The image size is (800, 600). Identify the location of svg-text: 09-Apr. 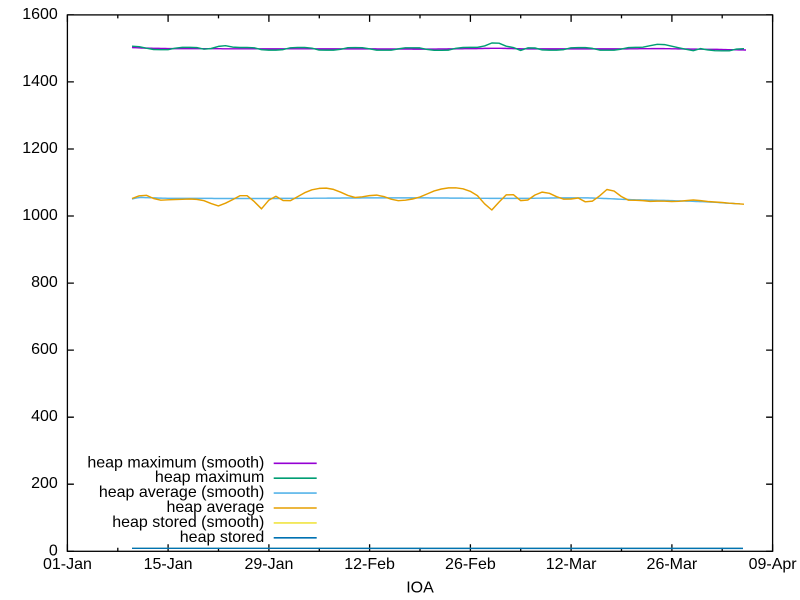
(773, 564).